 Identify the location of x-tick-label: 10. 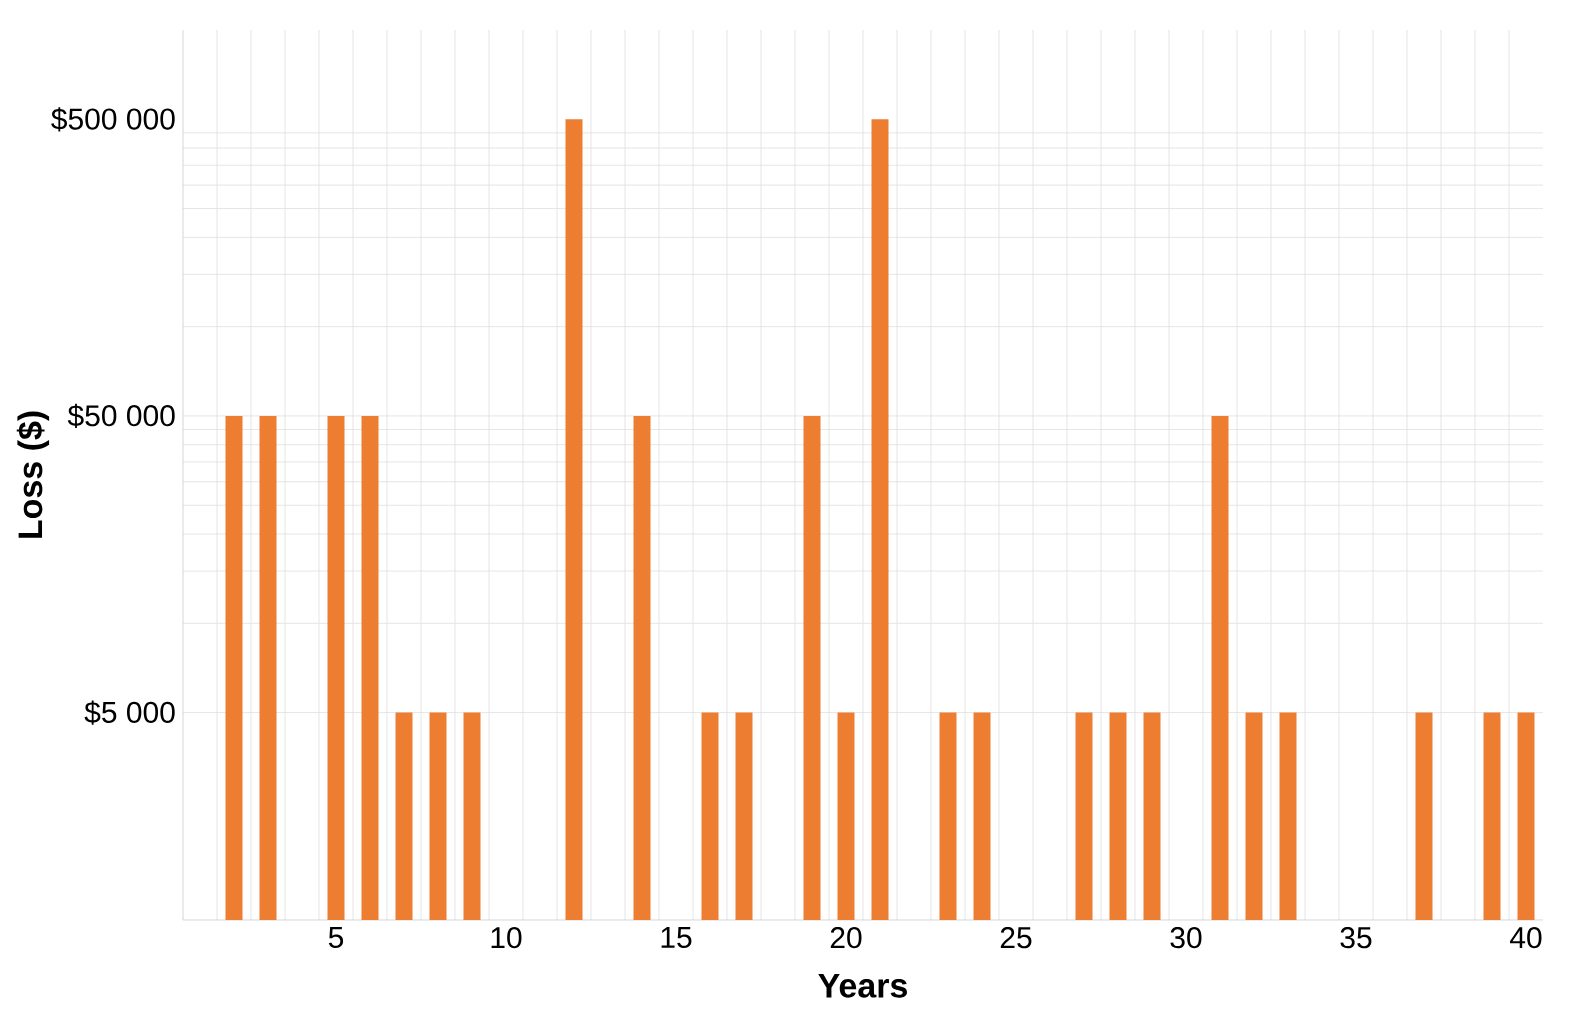
(506, 938).